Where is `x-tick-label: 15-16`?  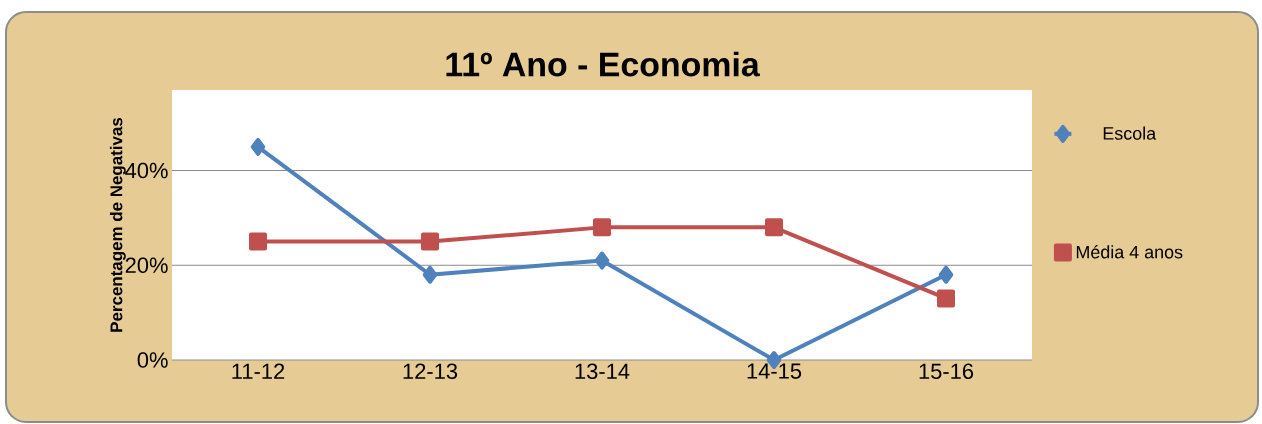 x-tick-label: 15-16 is located at coordinates (946, 371).